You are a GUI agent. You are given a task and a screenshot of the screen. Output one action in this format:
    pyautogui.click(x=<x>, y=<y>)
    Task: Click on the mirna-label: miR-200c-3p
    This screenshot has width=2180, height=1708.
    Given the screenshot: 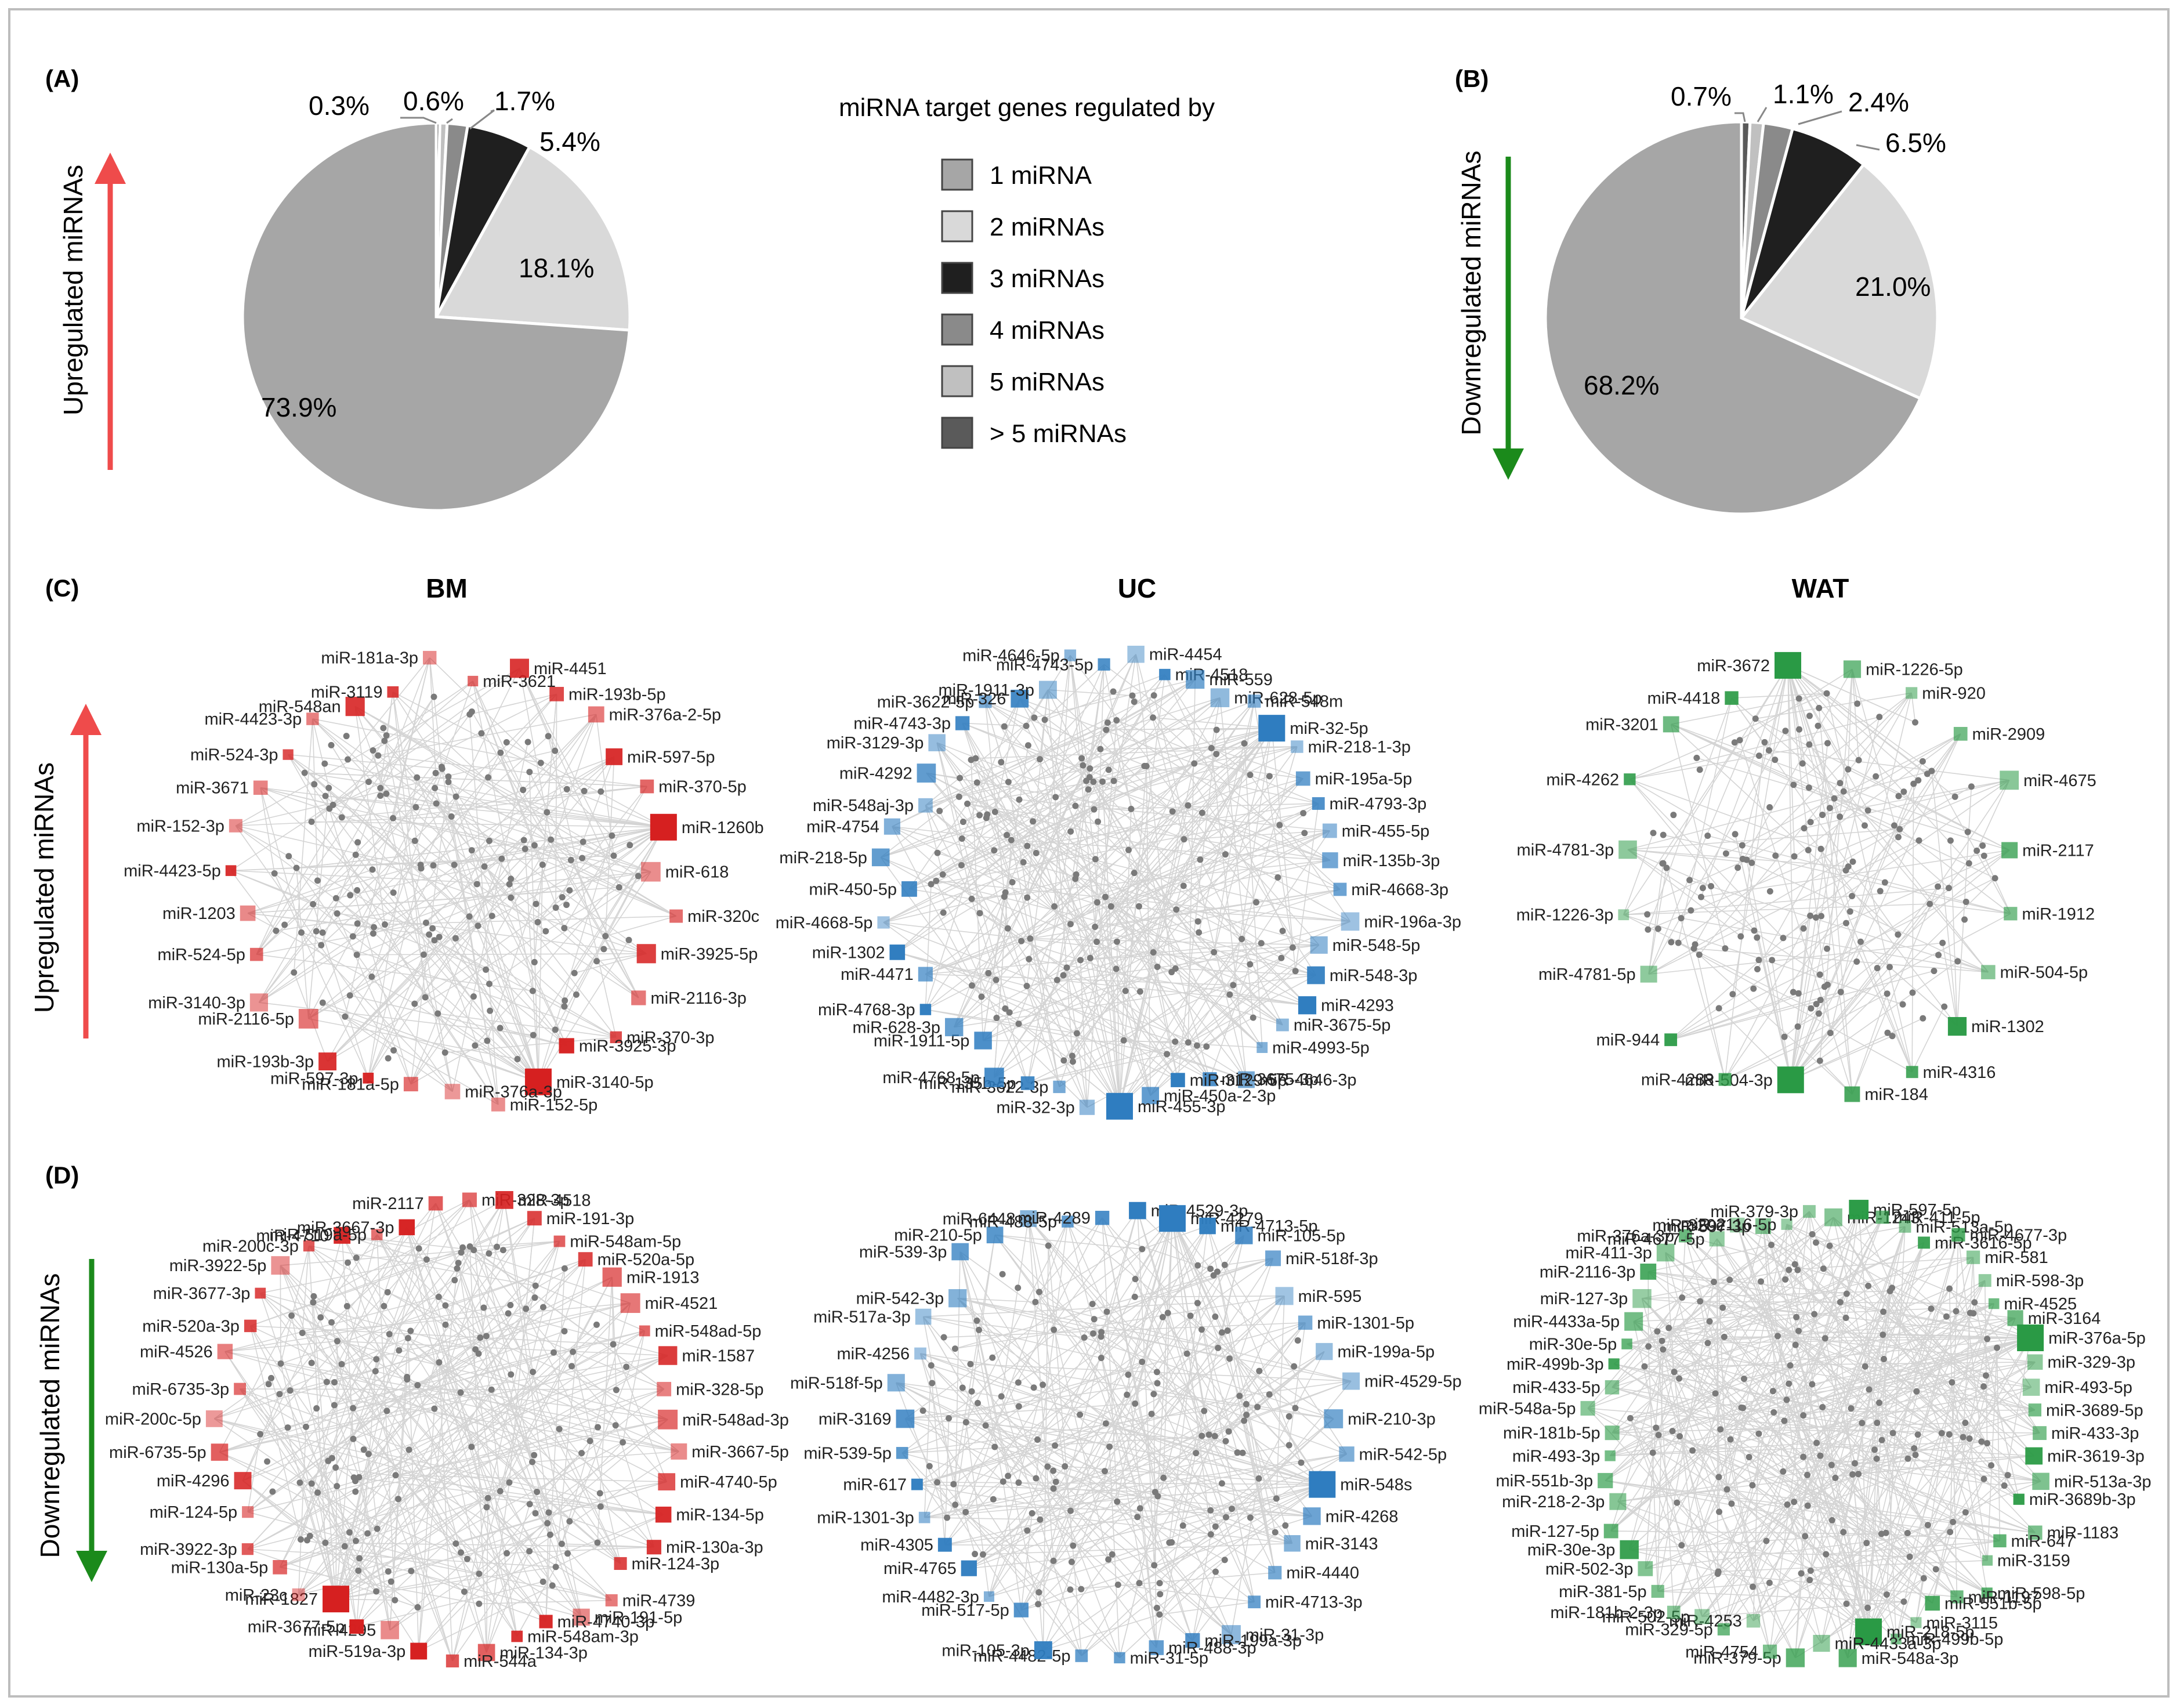 What is the action you would take?
    pyautogui.click(x=250, y=1246)
    